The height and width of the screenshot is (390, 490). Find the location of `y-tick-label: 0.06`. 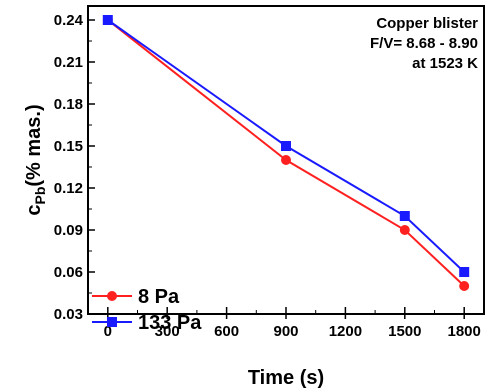

y-tick-label: 0.06 is located at coordinates (68, 272).